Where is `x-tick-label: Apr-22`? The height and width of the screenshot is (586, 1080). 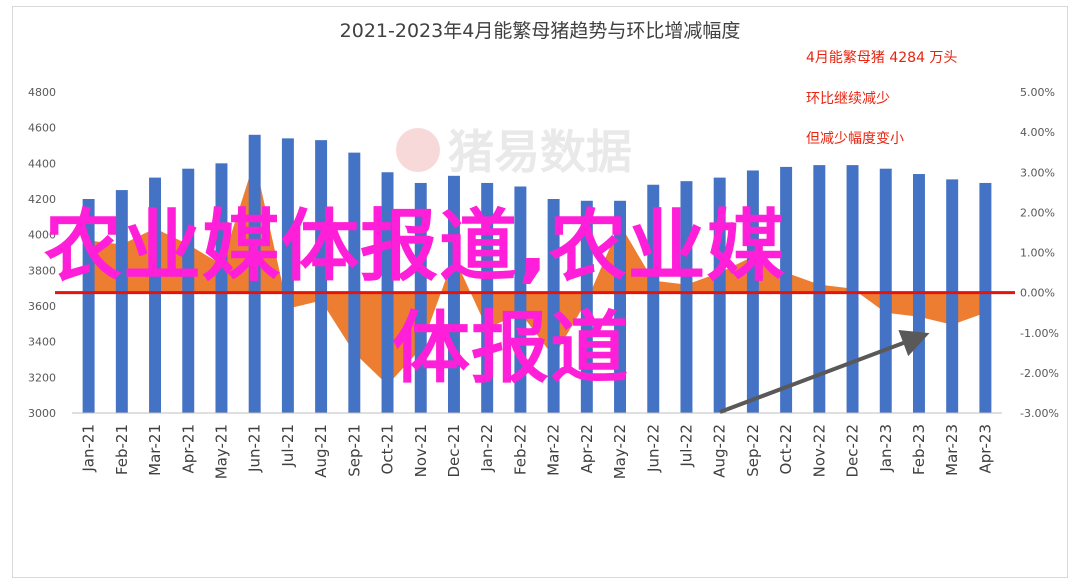
x-tick-label: Apr-22 is located at coordinates (587, 449).